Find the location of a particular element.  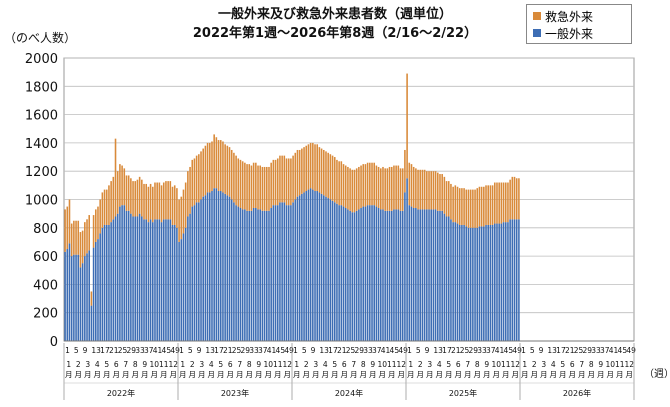

x-month-number-label: 1 is located at coordinates (524, 364).